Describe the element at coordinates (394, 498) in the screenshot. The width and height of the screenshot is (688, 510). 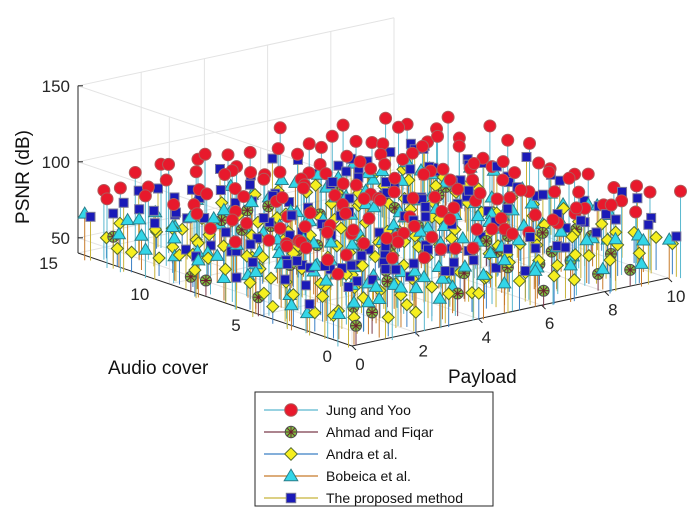
I see `legend-label: The proposed method` at that location.